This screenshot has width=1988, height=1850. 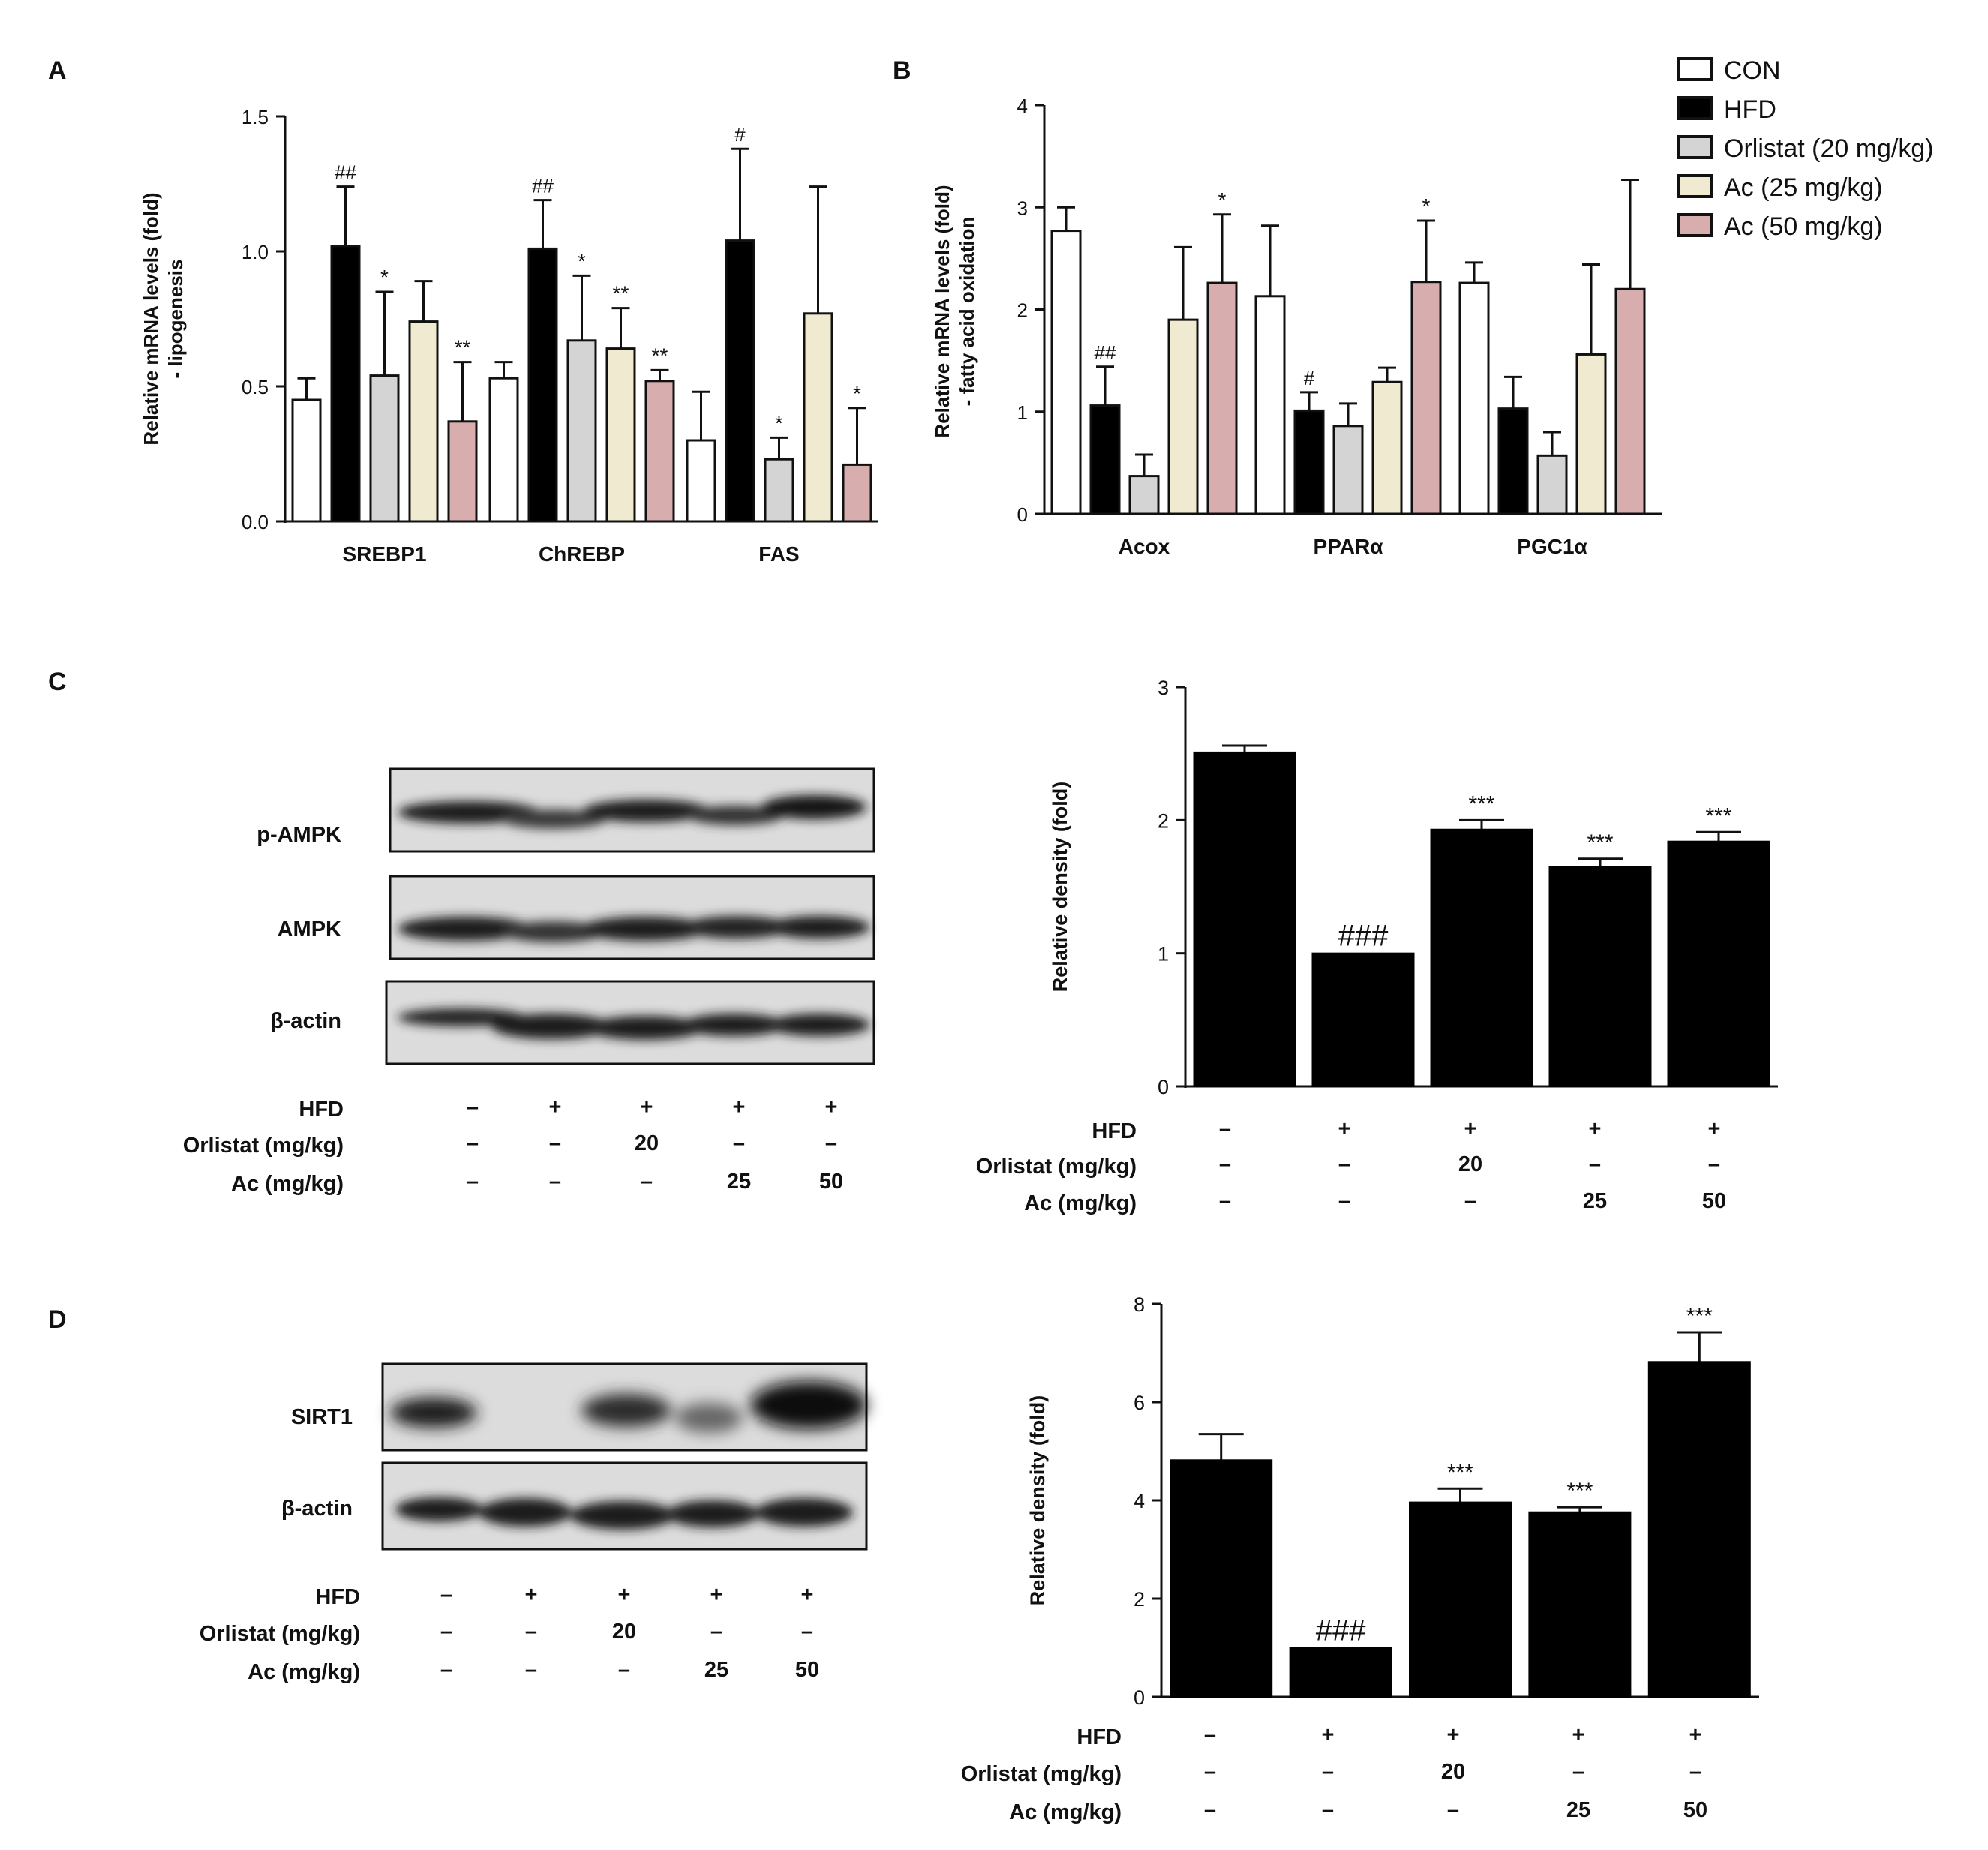 I want to click on y-tick-label: 1.5, so click(x=255, y=117).